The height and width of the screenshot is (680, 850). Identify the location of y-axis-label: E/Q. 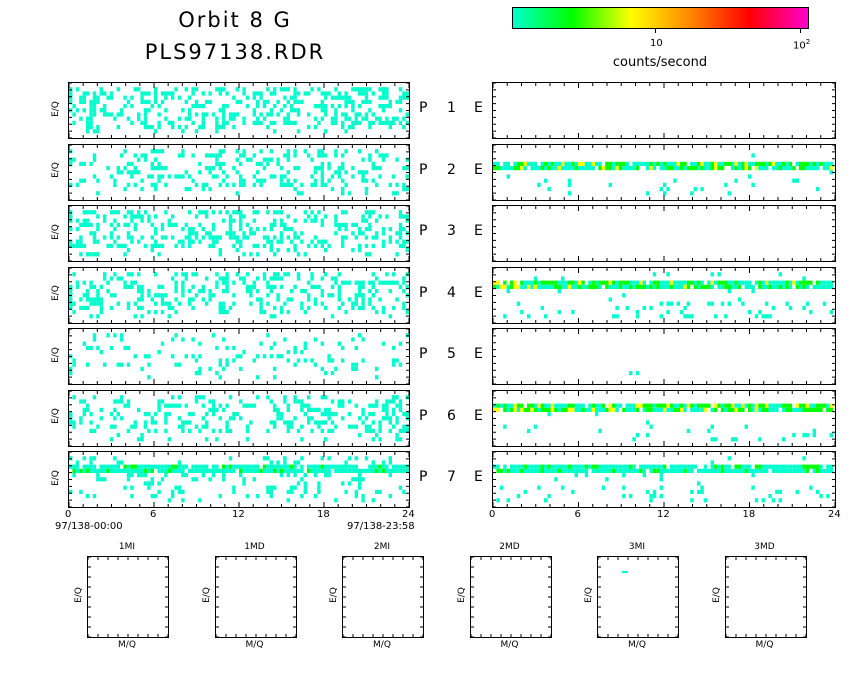
(56, 231).